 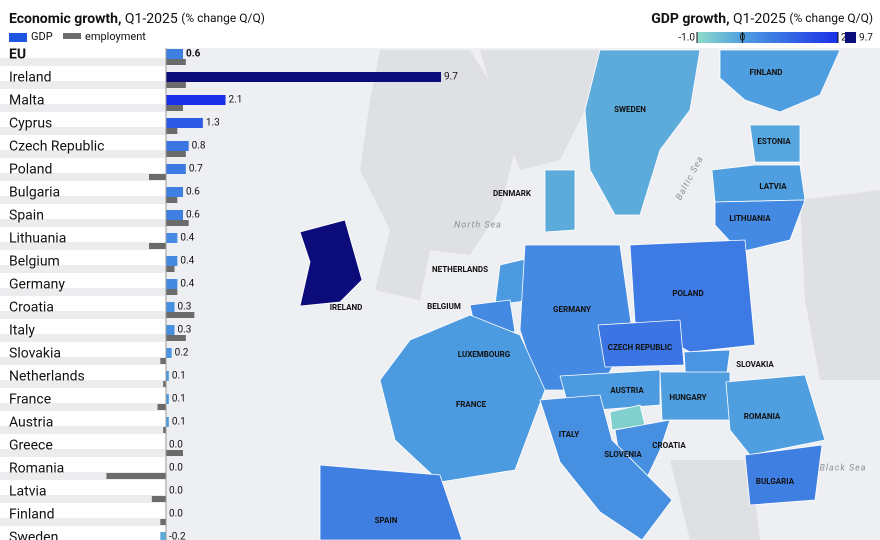 What do you see at coordinates (42, 36) in the screenshot?
I see `legend-label: GDP` at bounding box center [42, 36].